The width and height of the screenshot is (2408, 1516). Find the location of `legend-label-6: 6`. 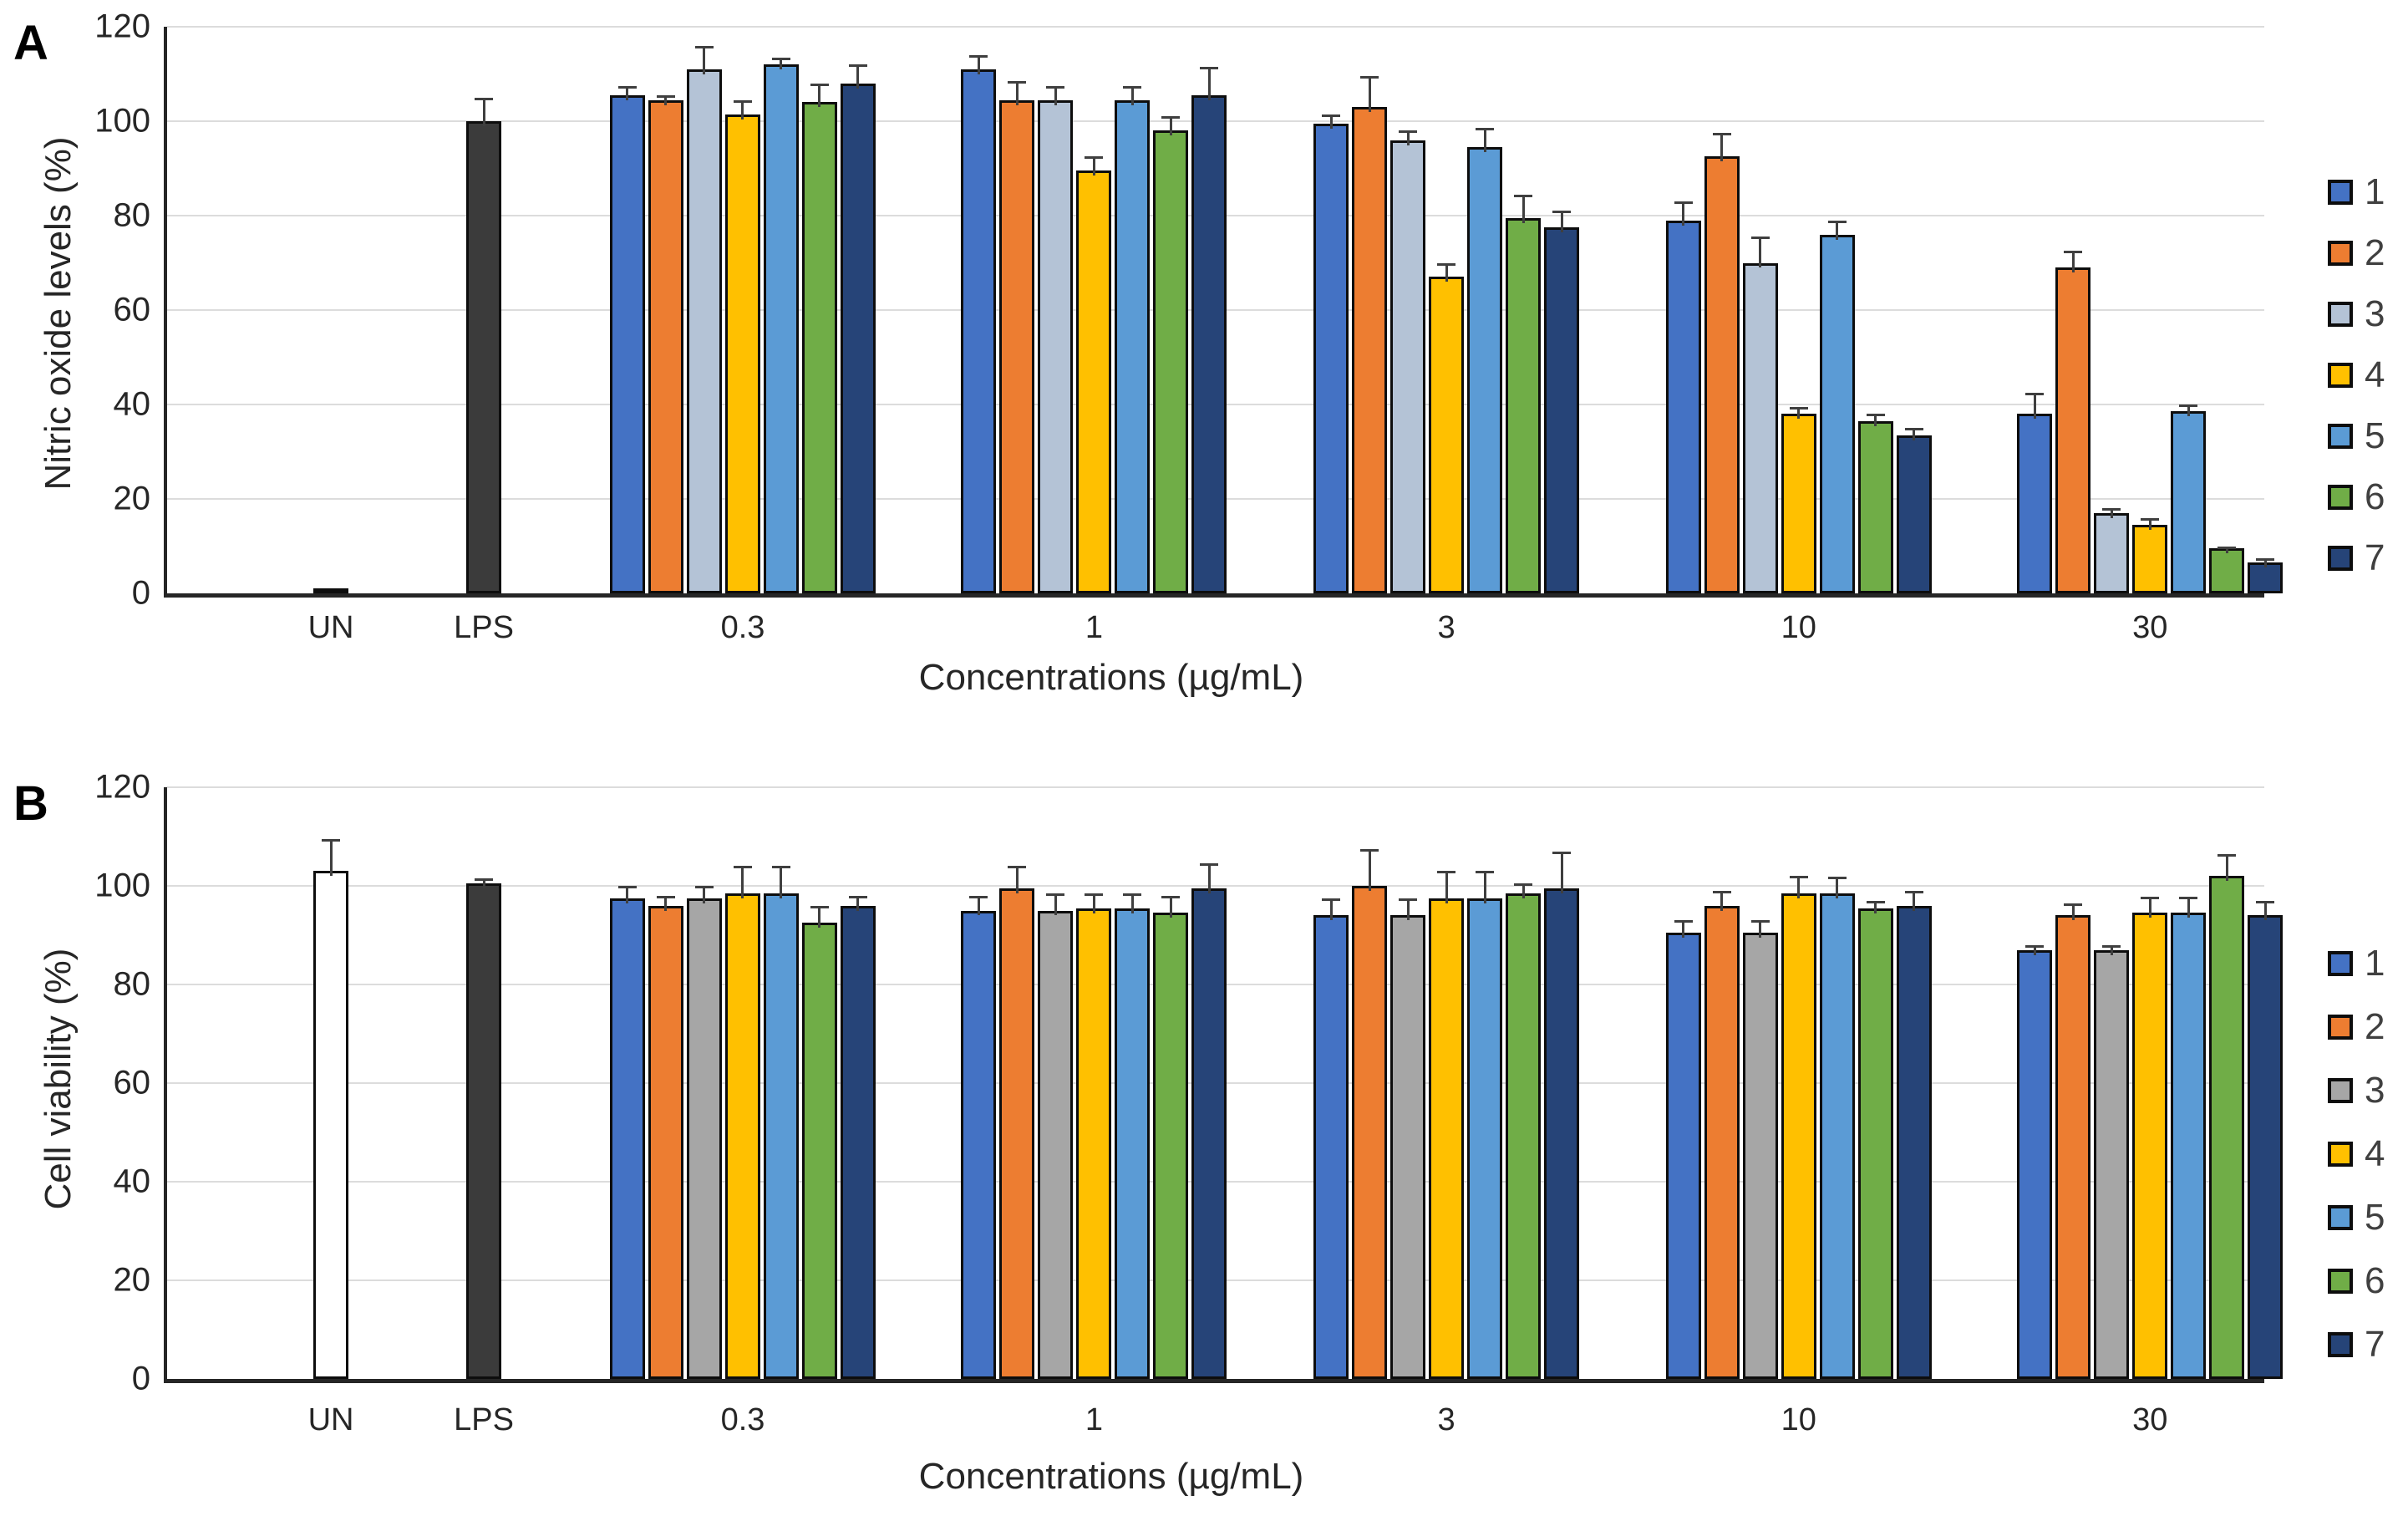

legend-label-6: 6 is located at coordinates (2375, 1281).